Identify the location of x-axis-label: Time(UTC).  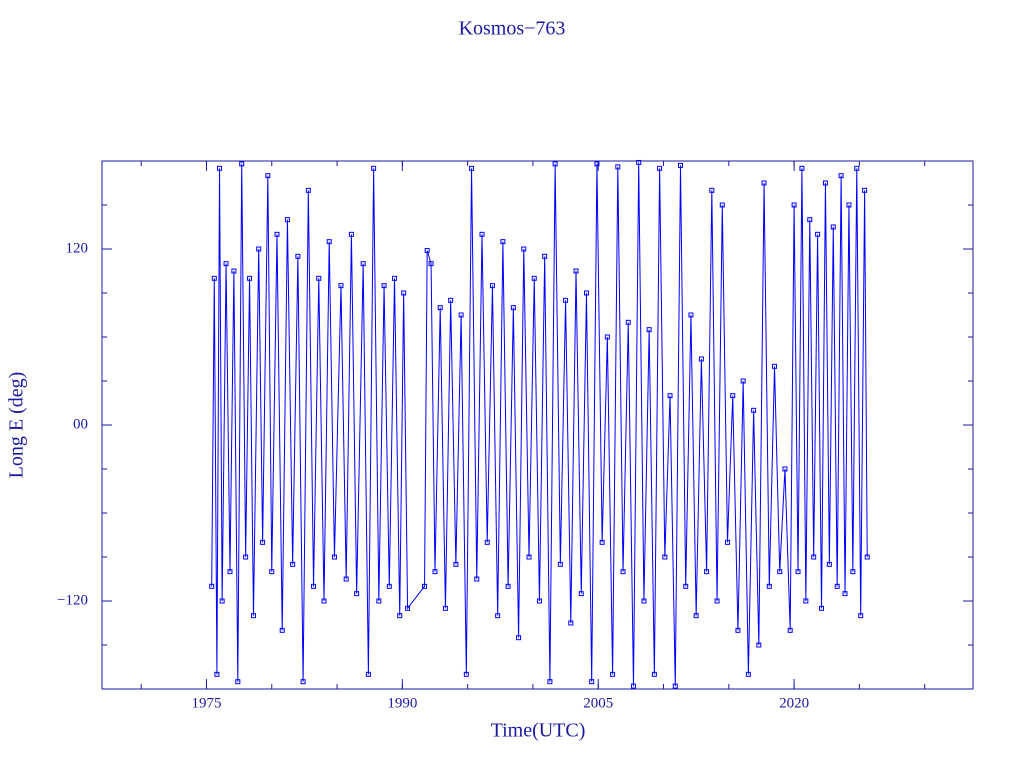
(538, 731).